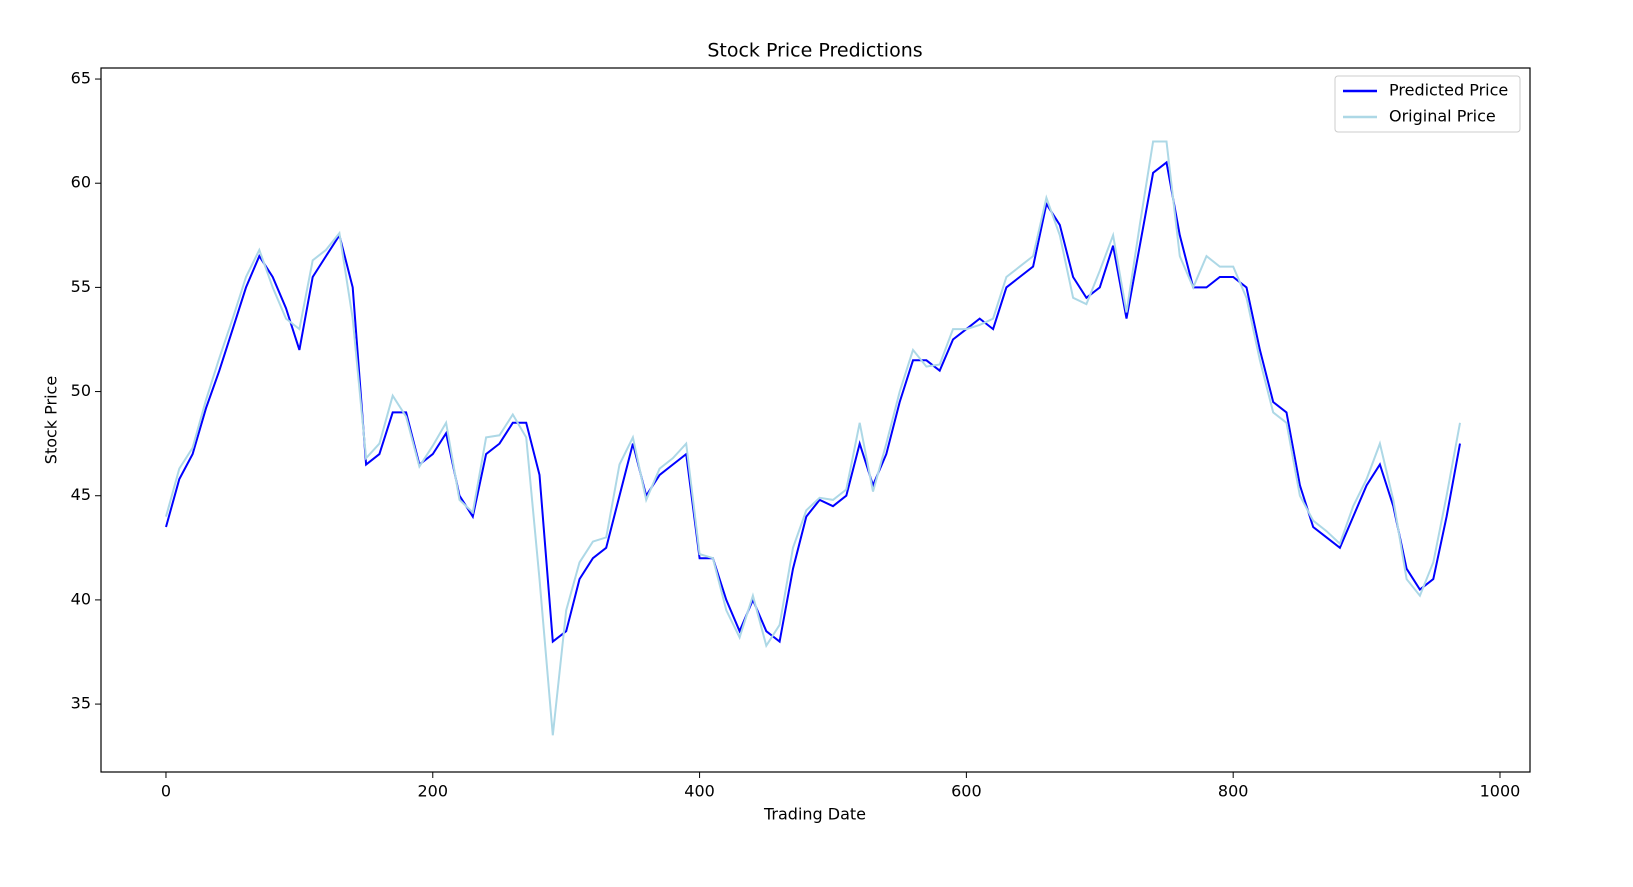 The image size is (1633, 887). I want to click on legend-box, so click(1427, 104).